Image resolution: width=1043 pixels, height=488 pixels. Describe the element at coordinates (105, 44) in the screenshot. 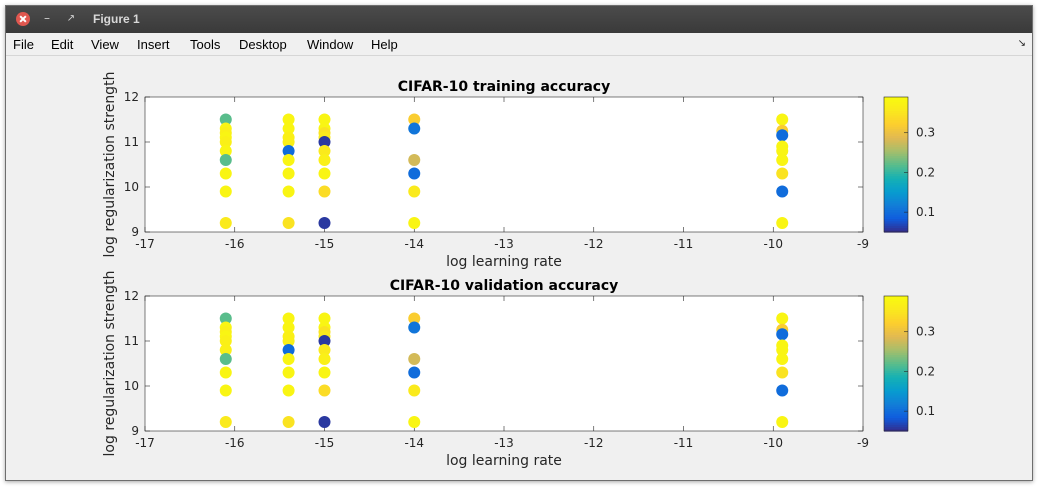

I see `menu-view: View` at that location.